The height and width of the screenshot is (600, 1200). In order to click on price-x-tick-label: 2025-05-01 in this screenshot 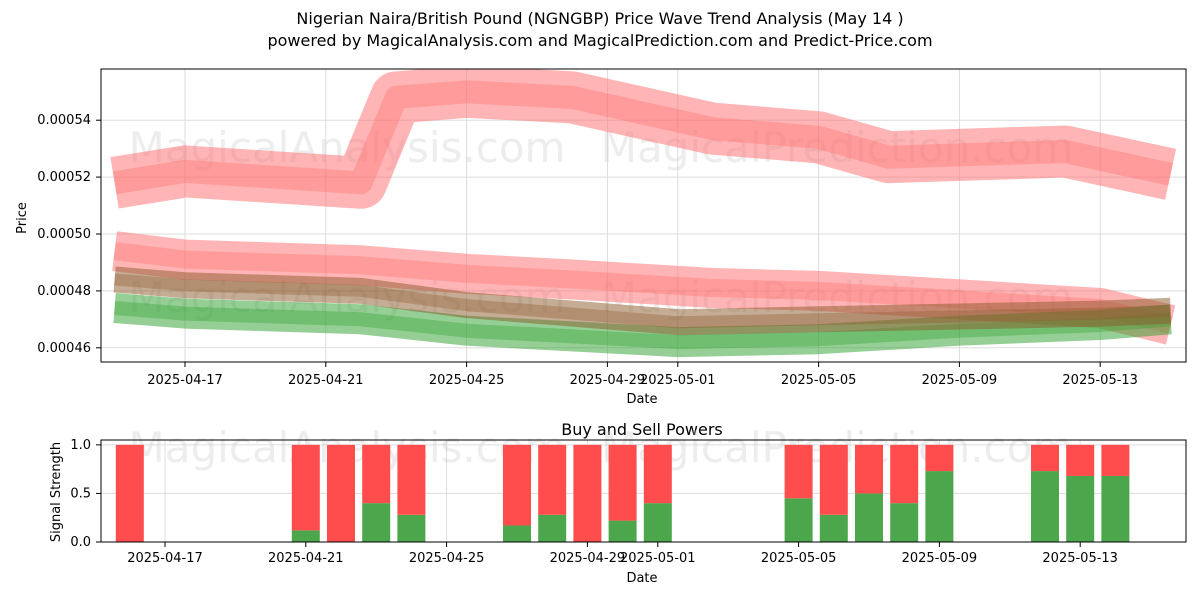, I will do `click(678, 380)`.